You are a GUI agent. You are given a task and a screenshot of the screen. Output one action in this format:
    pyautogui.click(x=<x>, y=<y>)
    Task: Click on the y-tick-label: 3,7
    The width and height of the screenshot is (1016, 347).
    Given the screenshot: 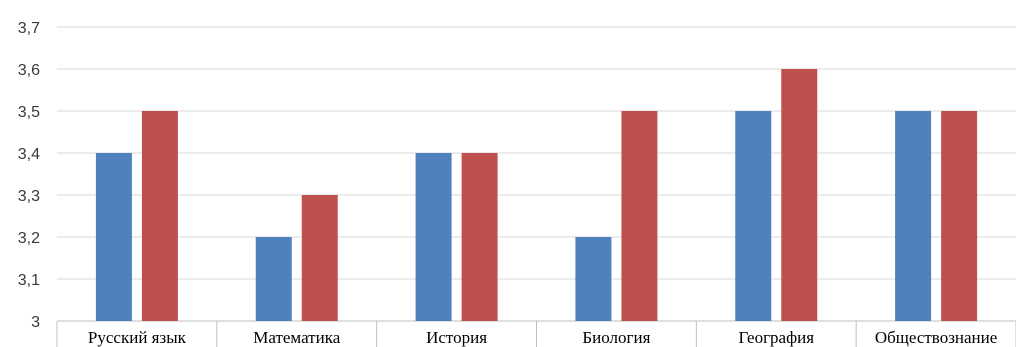 What is the action you would take?
    pyautogui.click(x=29, y=28)
    